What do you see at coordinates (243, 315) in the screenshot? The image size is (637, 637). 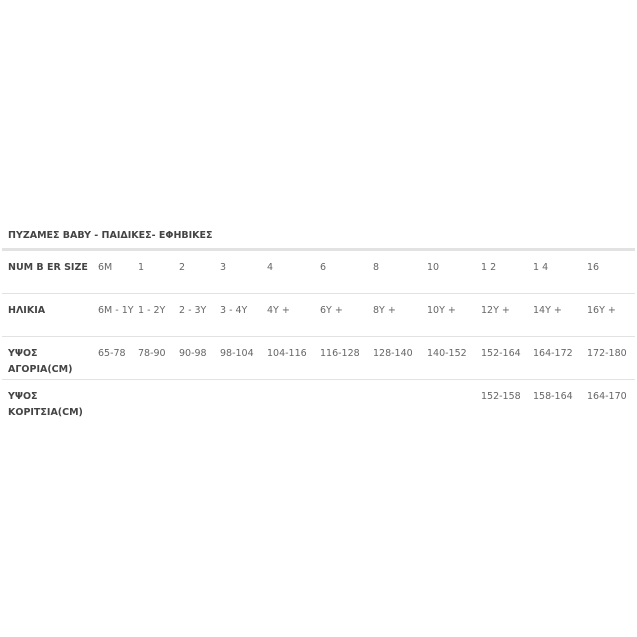 I see `table-cell: 3 - 4Y` at bounding box center [243, 315].